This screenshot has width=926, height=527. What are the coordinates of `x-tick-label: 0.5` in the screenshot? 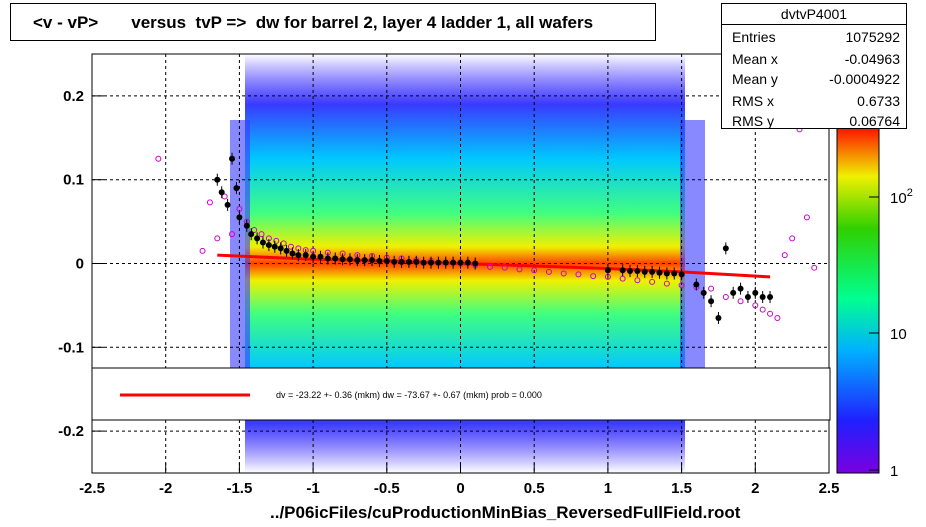 It's located at (534, 488).